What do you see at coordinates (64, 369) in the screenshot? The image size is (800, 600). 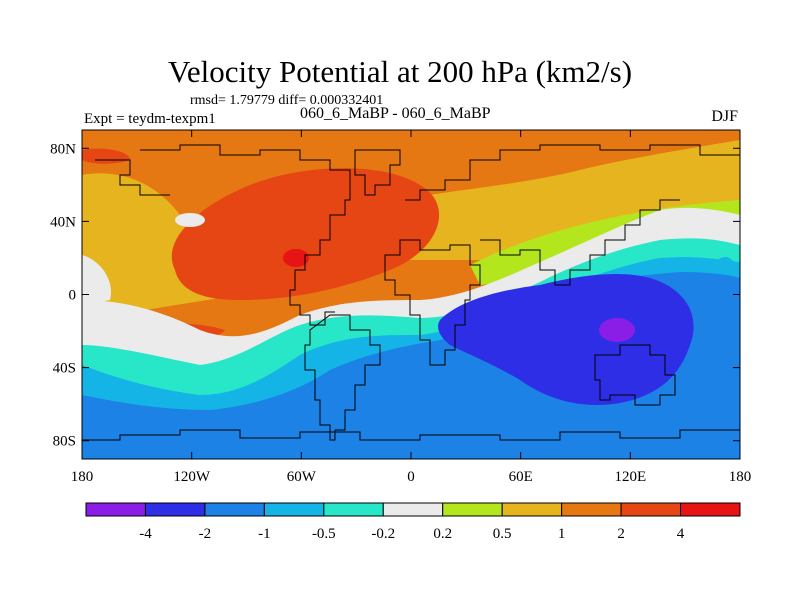 I see `y-tick-label: 40S` at bounding box center [64, 369].